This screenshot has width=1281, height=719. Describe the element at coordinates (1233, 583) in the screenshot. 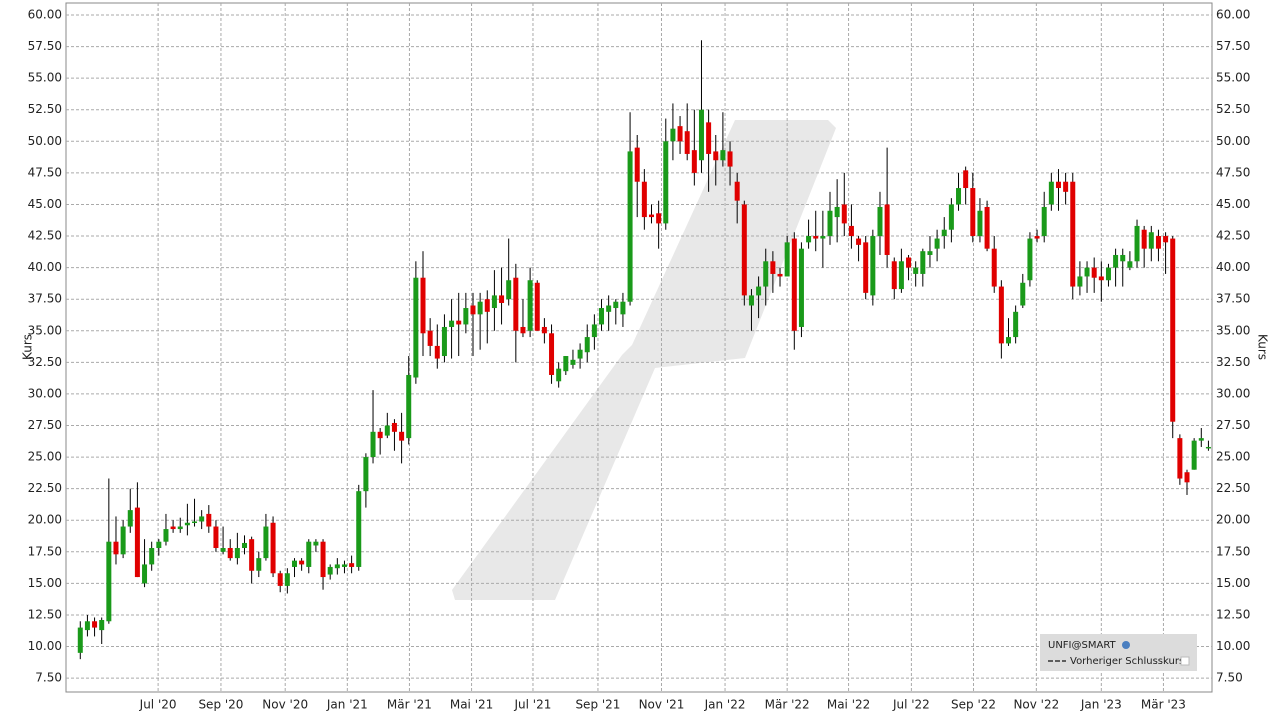

I see `y2-tick-label: 15.00` at that location.